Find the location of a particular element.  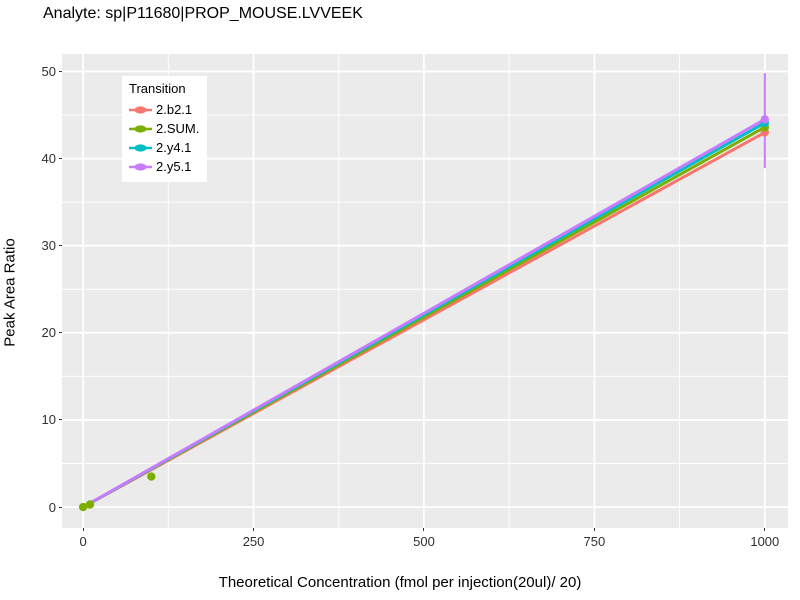

legend-item-label: 2.SUM. is located at coordinates (178, 128).